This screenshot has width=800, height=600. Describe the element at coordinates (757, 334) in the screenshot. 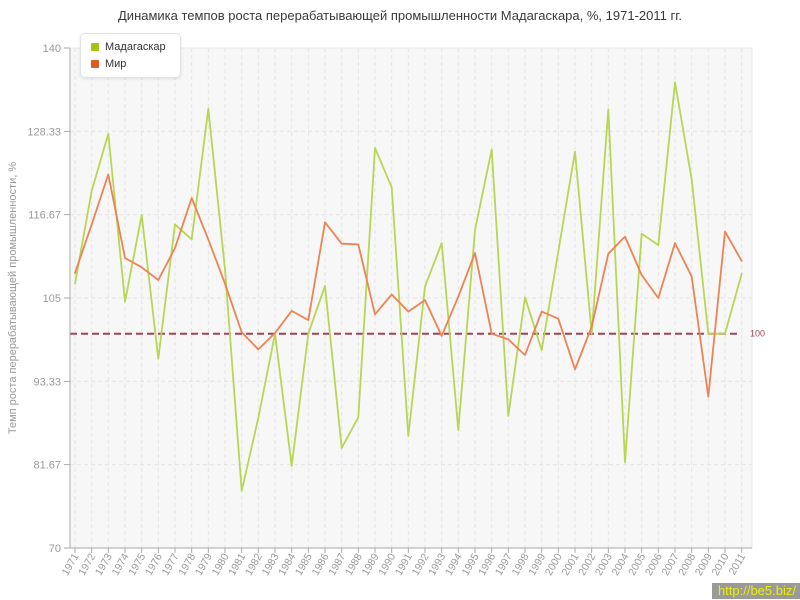

I see `baseline-label: 100` at that location.